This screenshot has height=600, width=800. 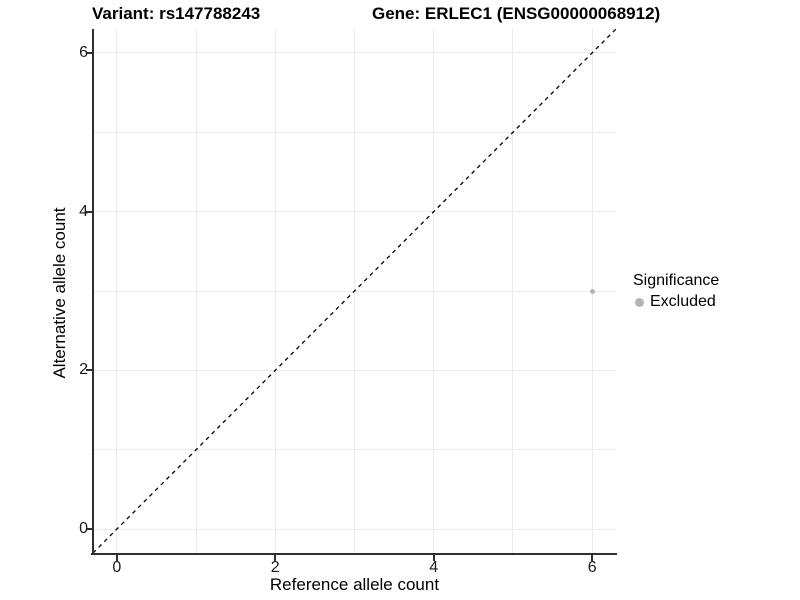 I want to click on legend: Significance Excluded, so click(x=676, y=292).